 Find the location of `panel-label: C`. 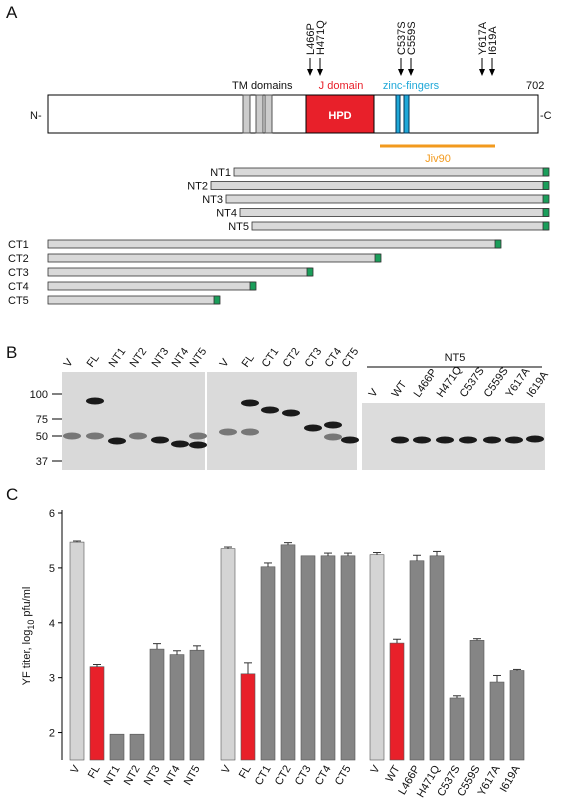

panel-label: C is located at coordinates (12, 494).